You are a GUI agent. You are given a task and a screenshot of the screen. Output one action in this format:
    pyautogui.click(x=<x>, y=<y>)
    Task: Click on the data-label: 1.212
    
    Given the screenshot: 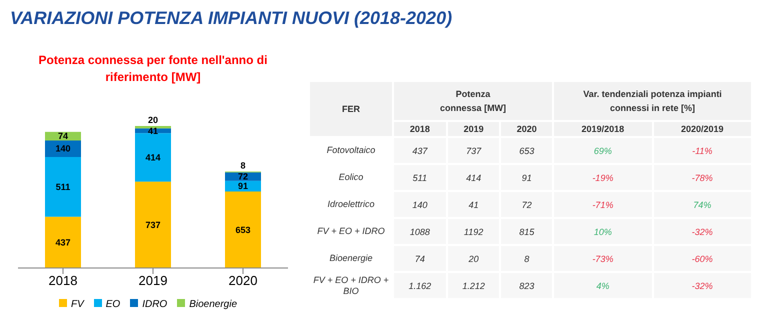 What is the action you would take?
    pyautogui.click(x=474, y=285)
    